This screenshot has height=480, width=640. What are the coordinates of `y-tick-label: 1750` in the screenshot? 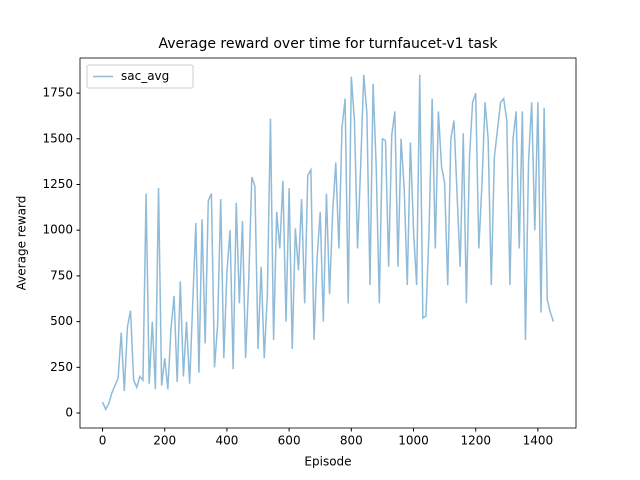 It's located at (57, 93).